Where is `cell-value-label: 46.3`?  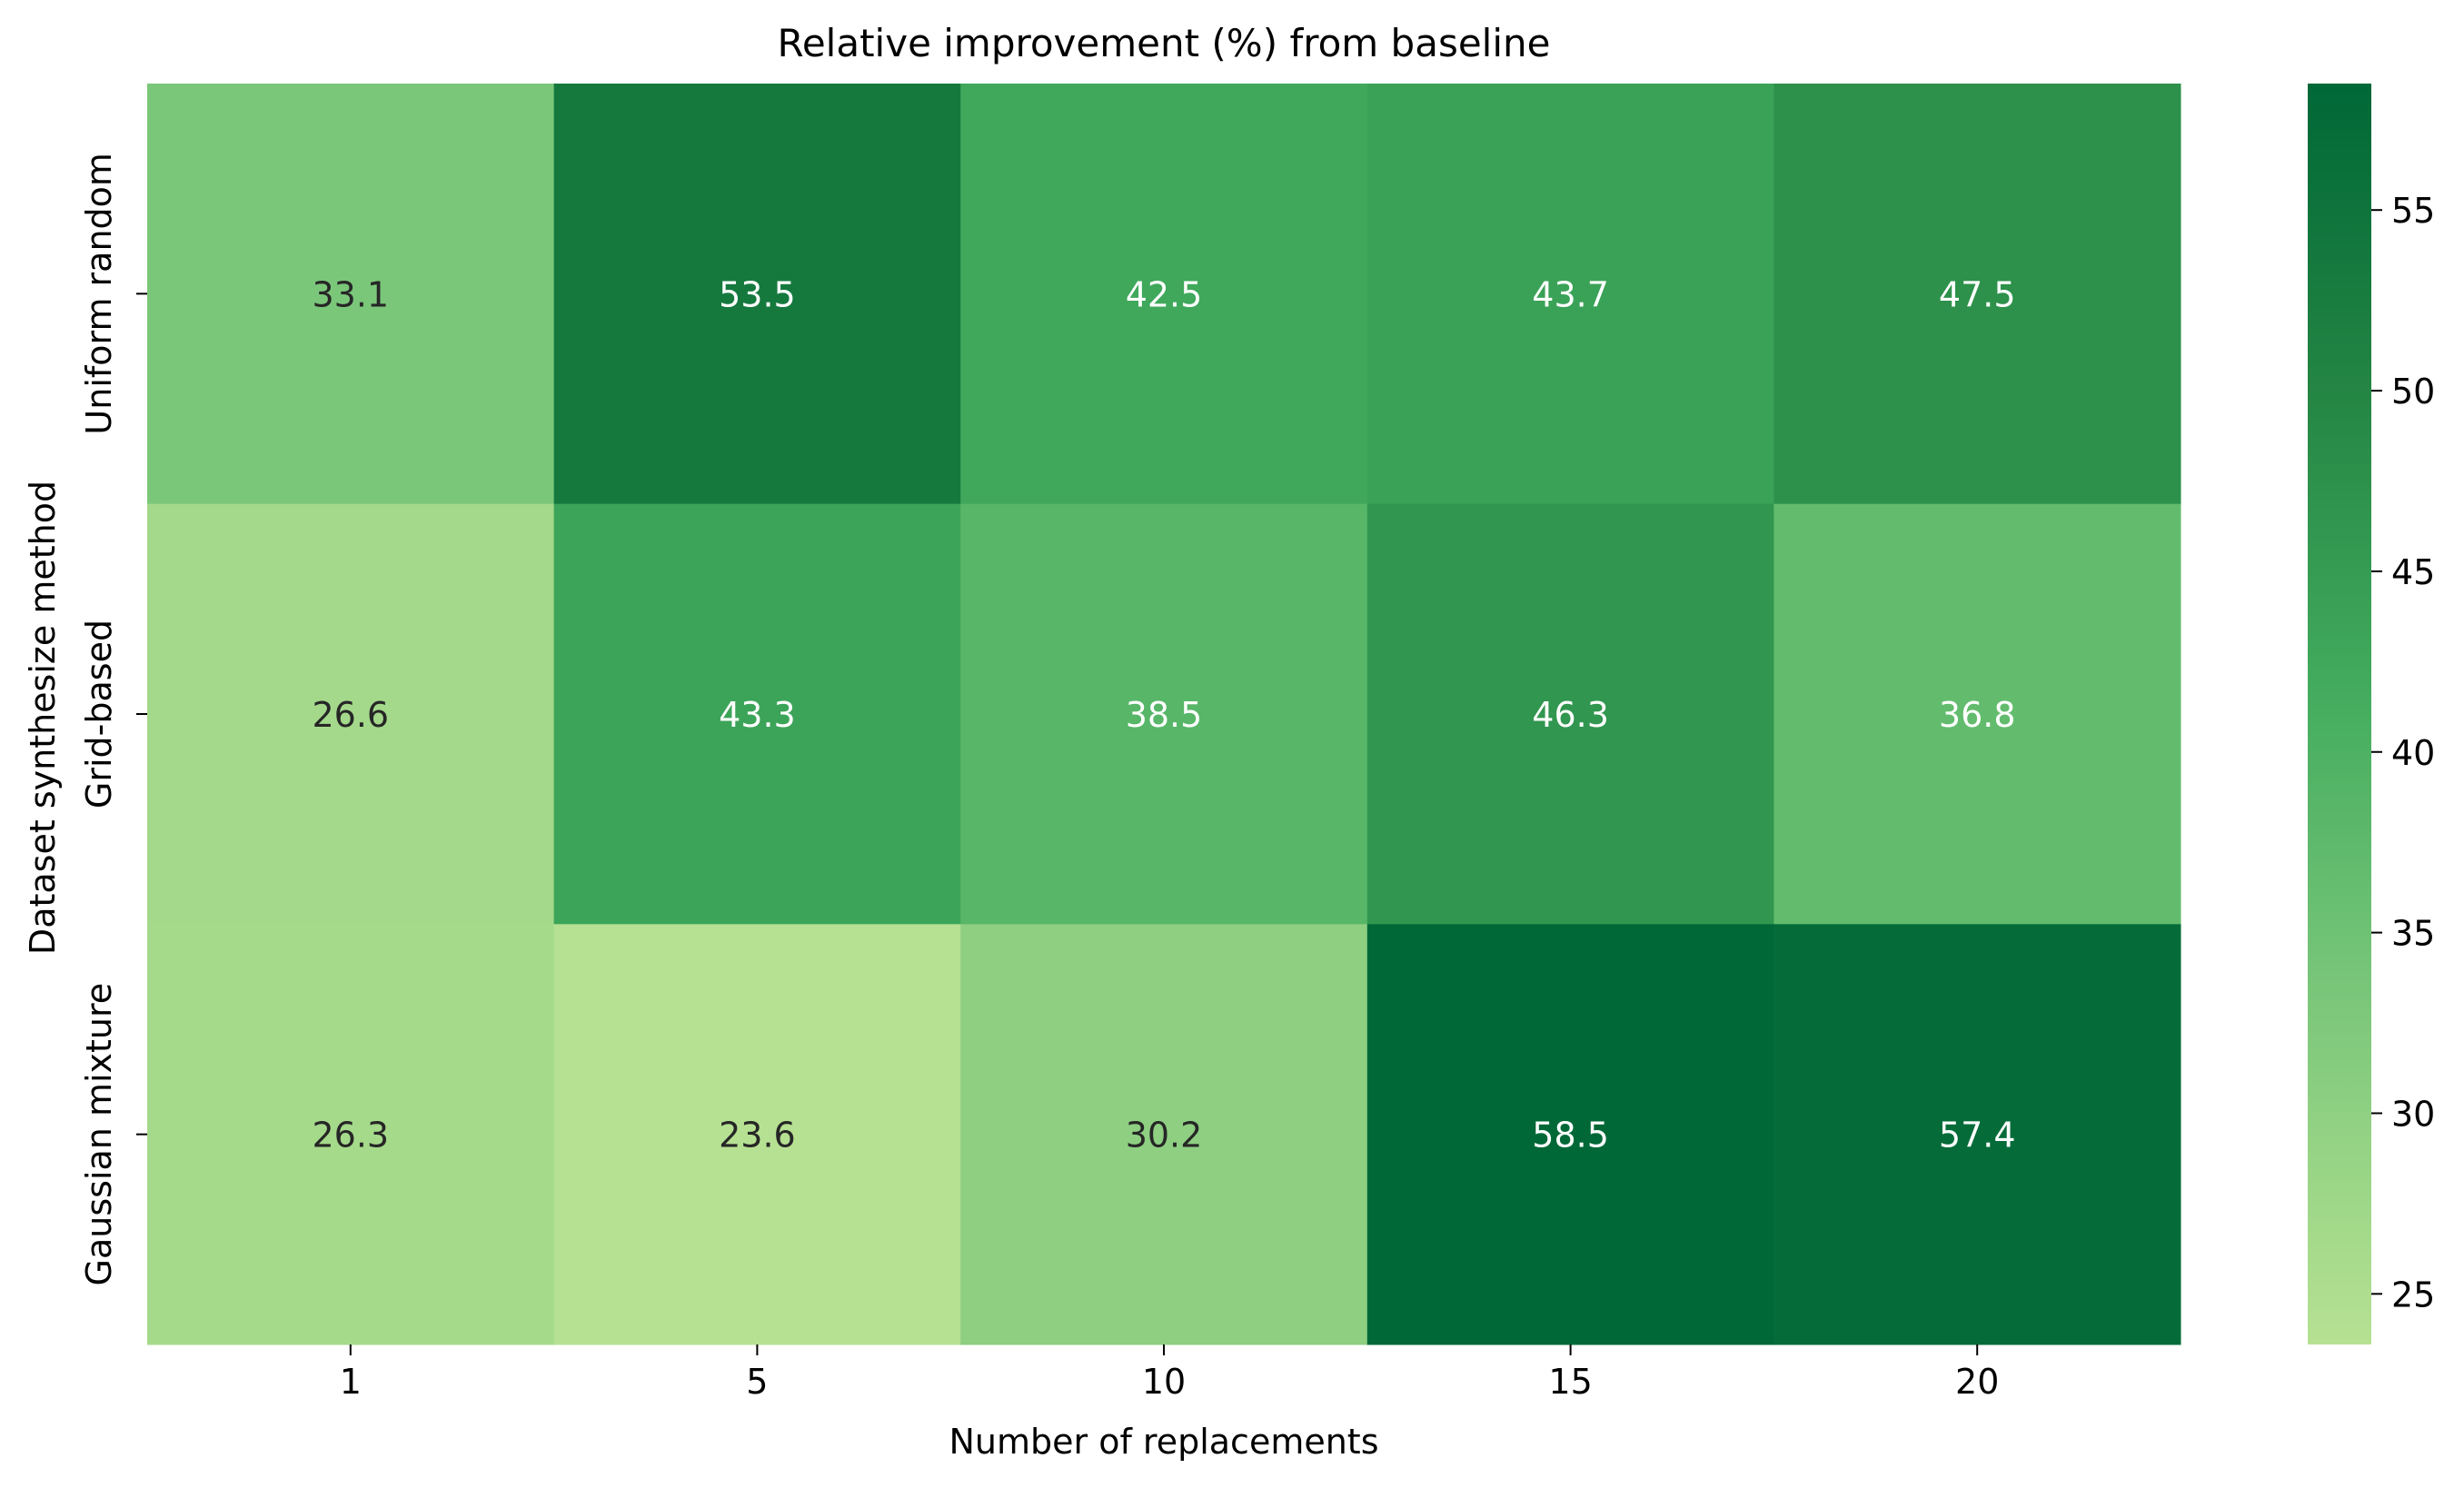 cell-value-label: 46.3 is located at coordinates (1570, 715).